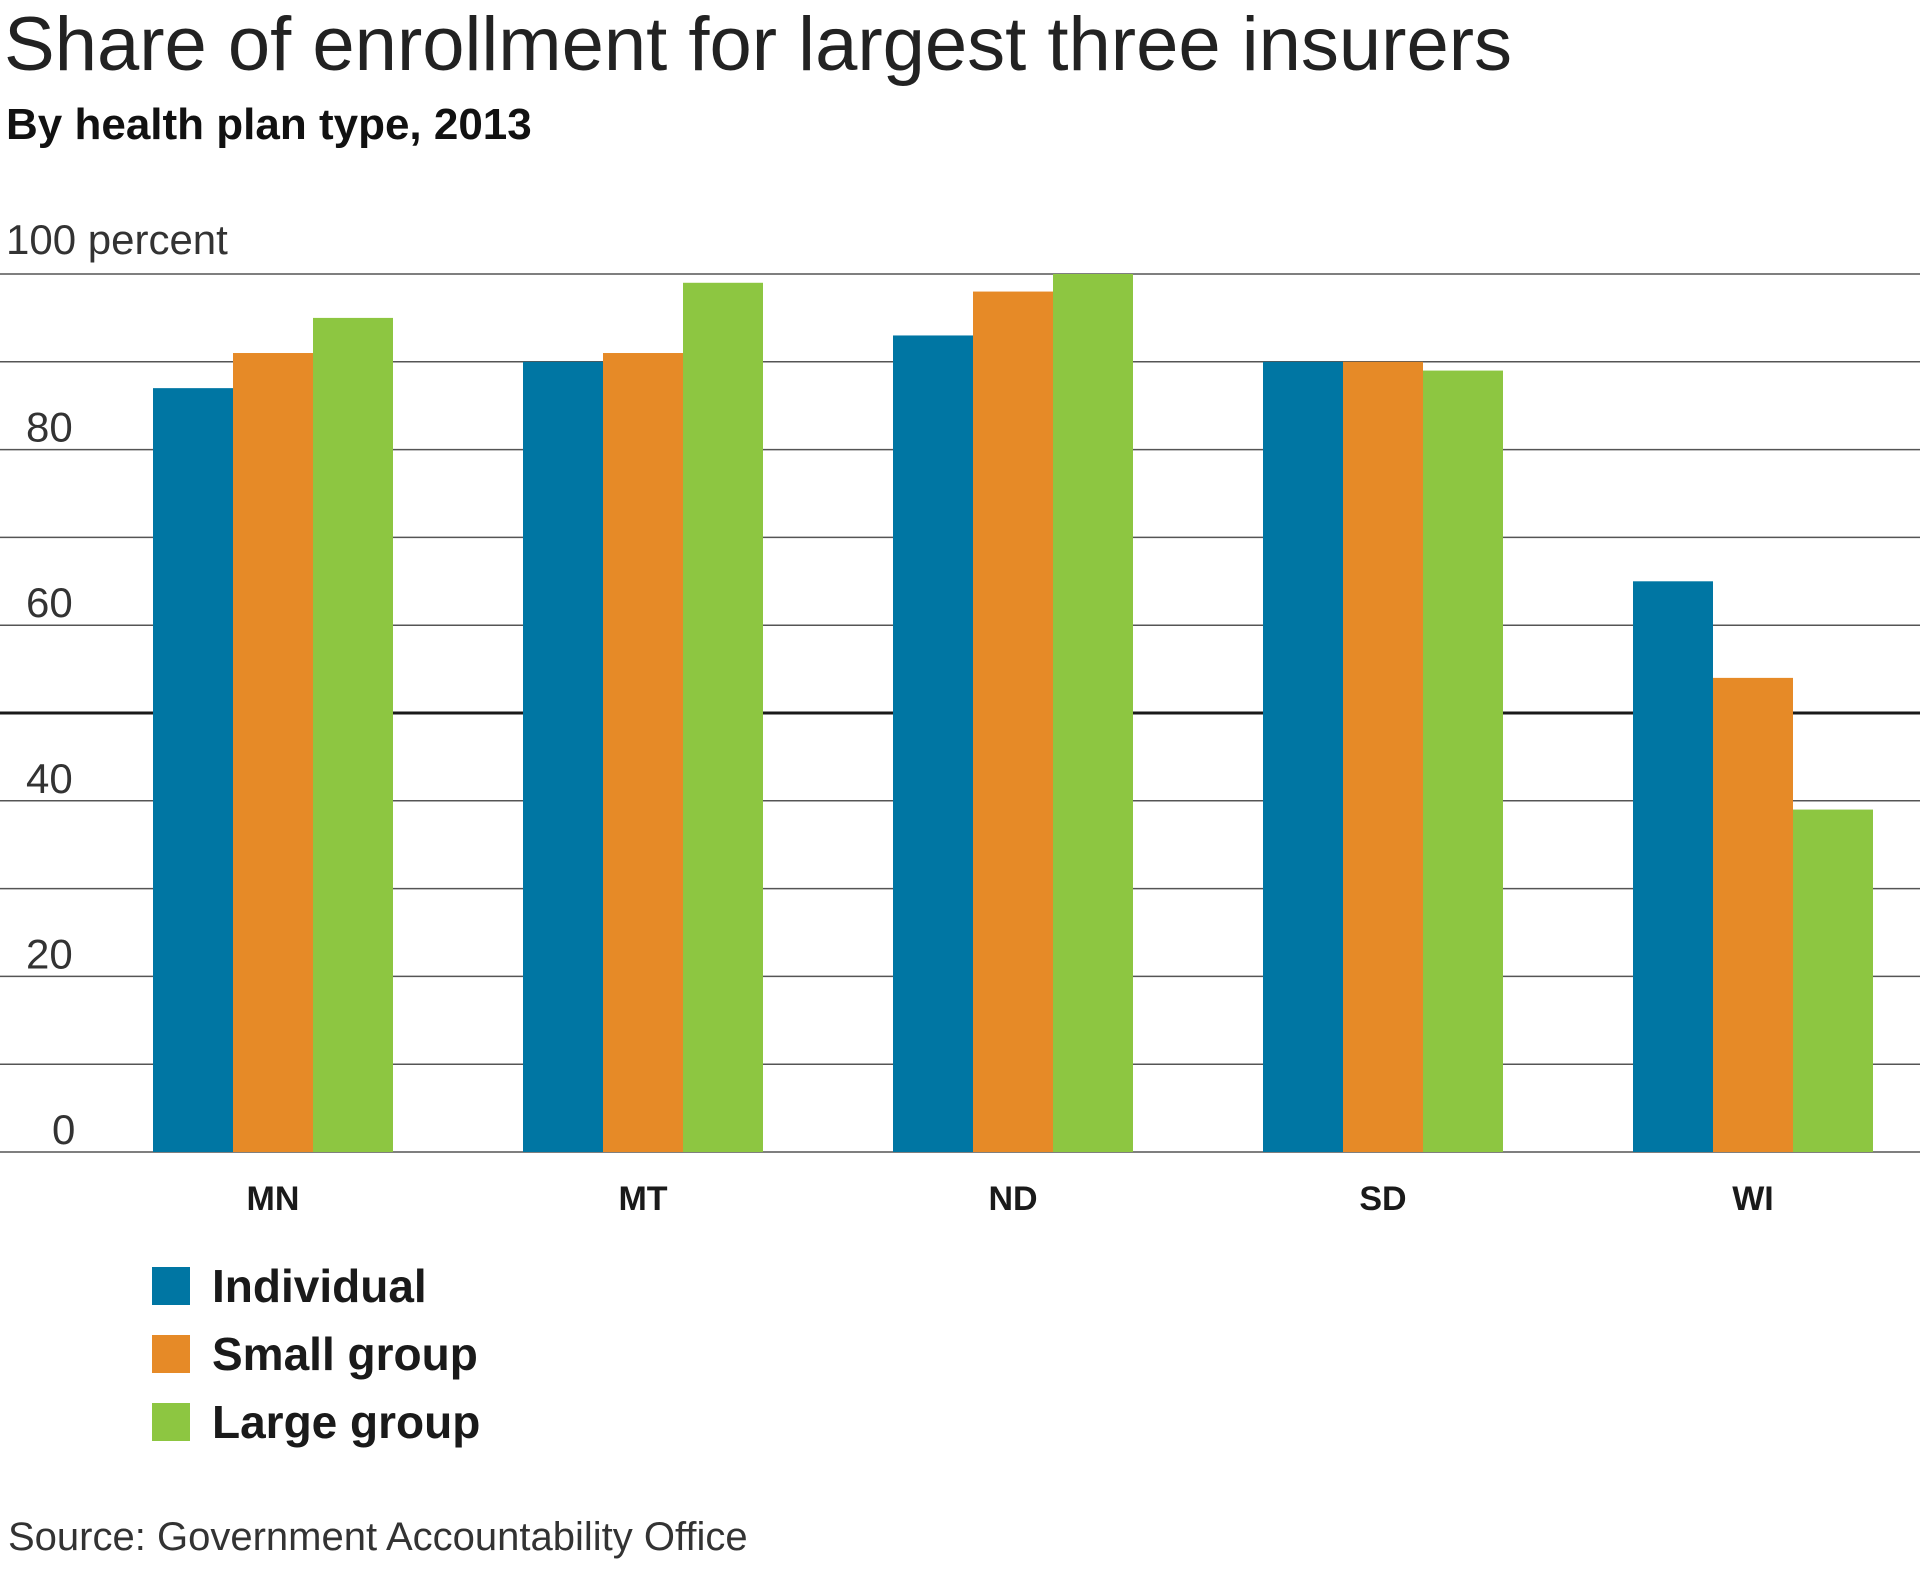 This screenshot has height=1569, width=1920. I want to click on legend-label-small-group: Small group, so click(345, 1354).